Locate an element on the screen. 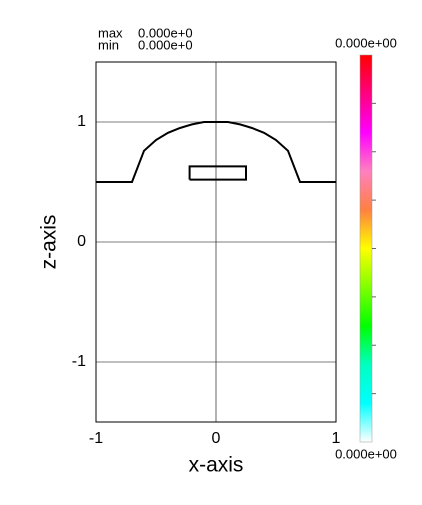 This screenshot has width=422, height=505. max-value: 0.000e+0 is located at coordinates (165, 32).